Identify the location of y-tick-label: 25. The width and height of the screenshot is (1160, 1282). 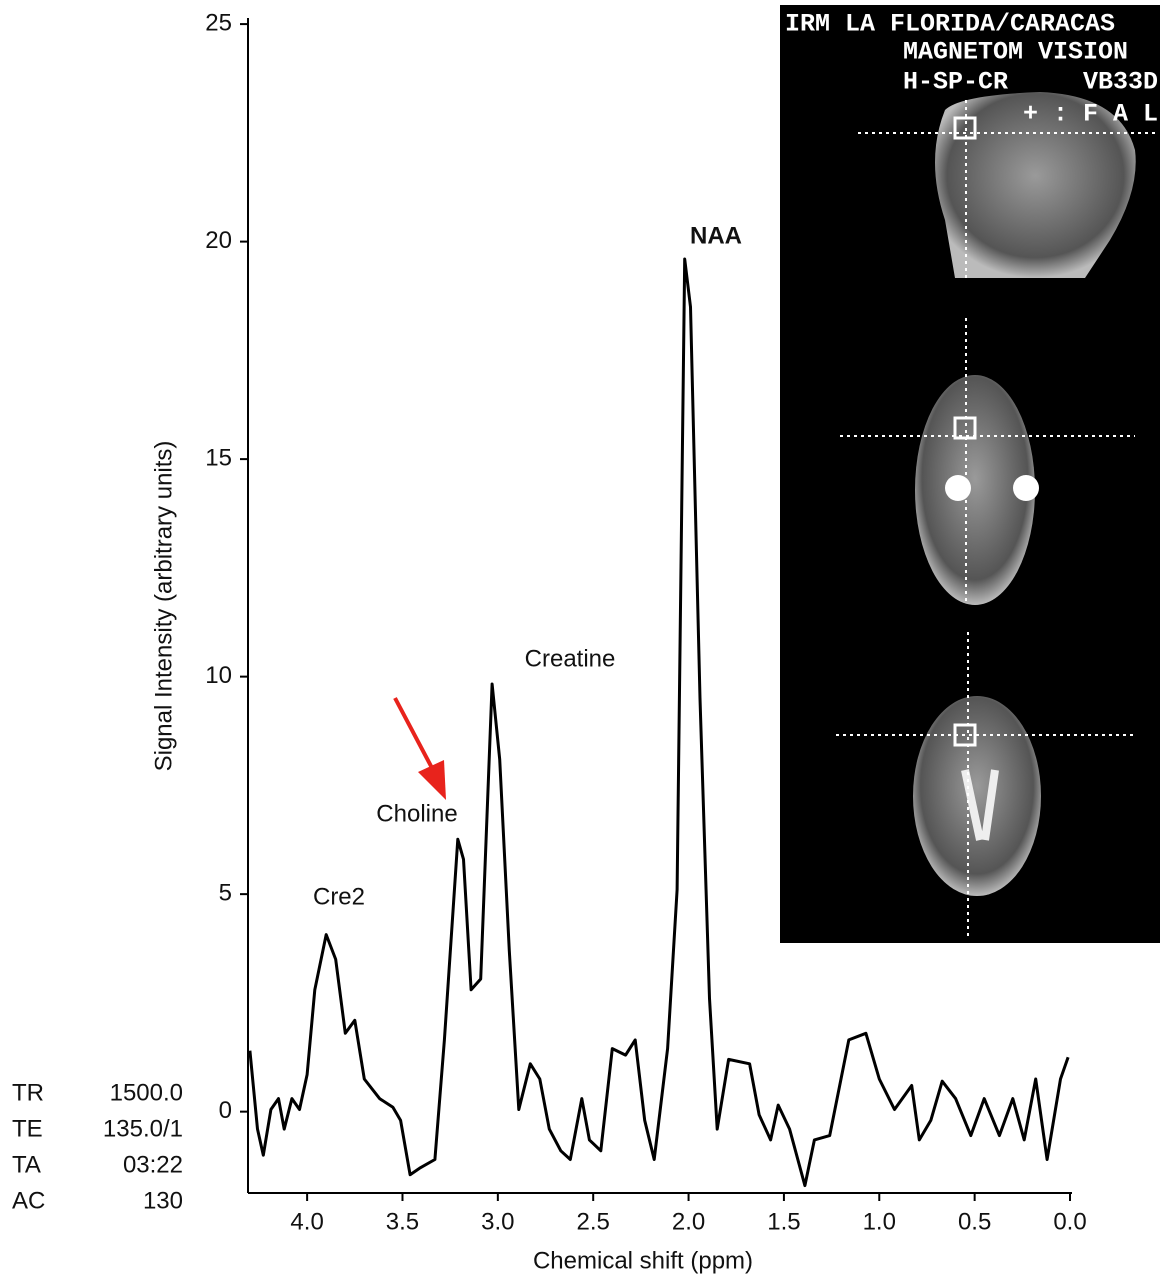
(218, 22).